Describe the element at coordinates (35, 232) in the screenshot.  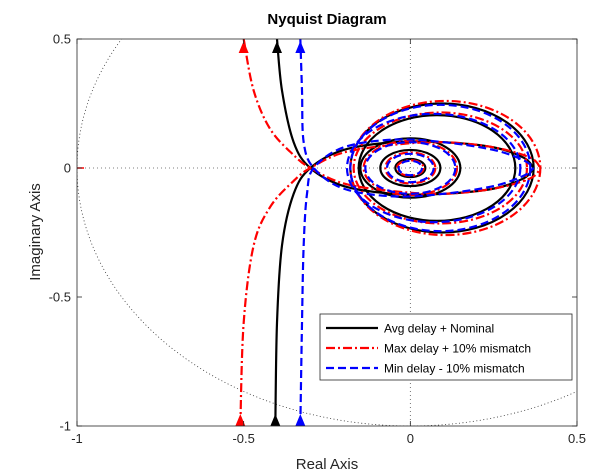
I see `y-axis-label: Imaginary Axis` at that location.